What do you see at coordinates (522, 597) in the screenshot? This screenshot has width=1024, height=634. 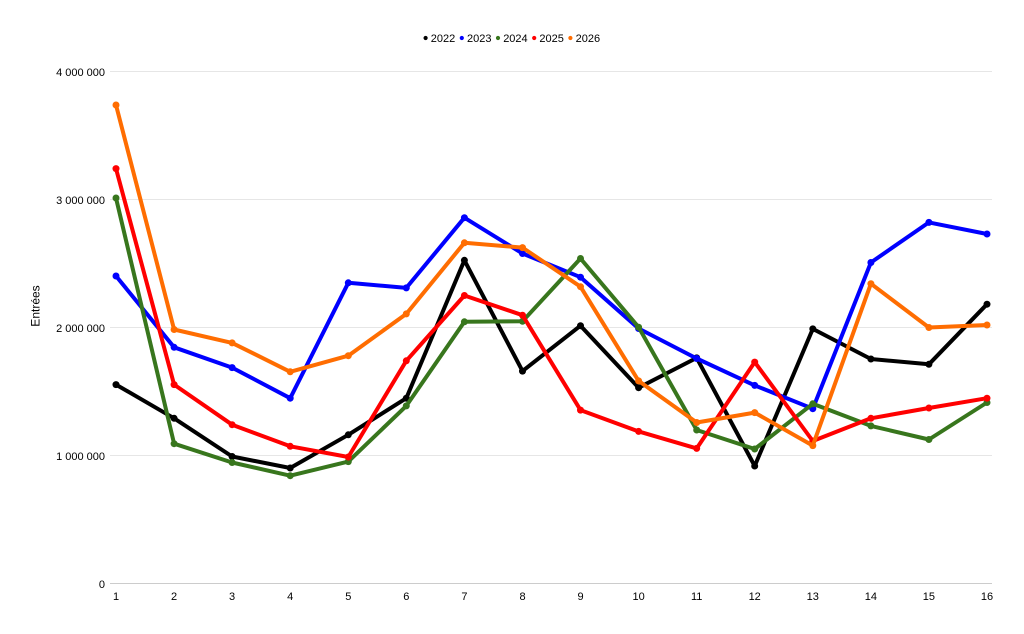 I see `svg-text: 8` at bounding box center [522, 597].